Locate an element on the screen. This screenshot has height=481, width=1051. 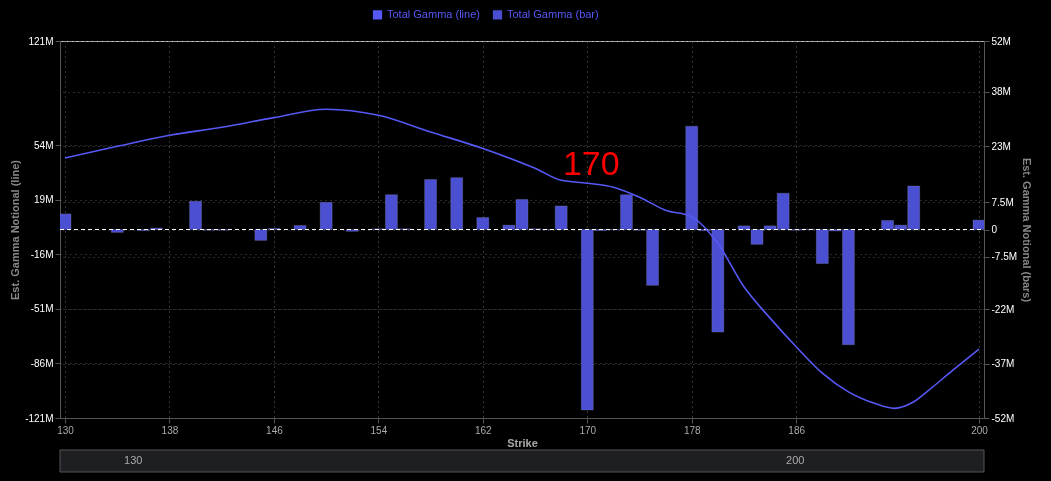
y-axis-title: Est. Gamma Notional (line) is located at coordinates (15, 229).